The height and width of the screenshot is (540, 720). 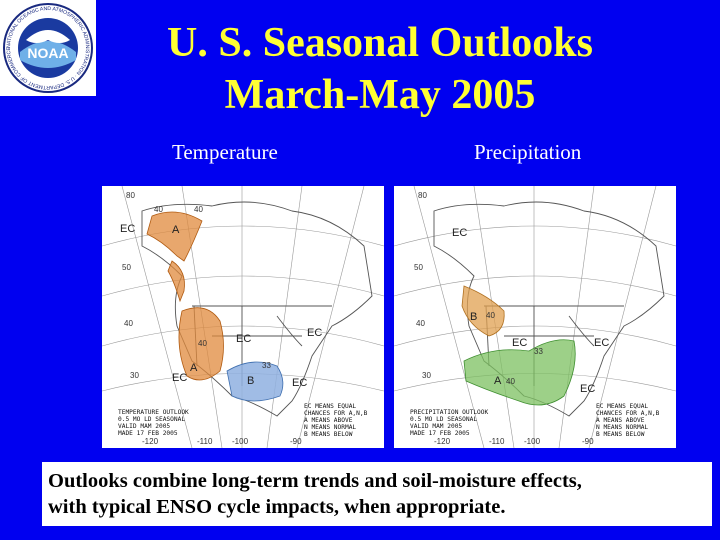 What do you see at coordinates (255, 381) in the screenshot?
I see `below-normal-south` at bounding box center [255, 381].